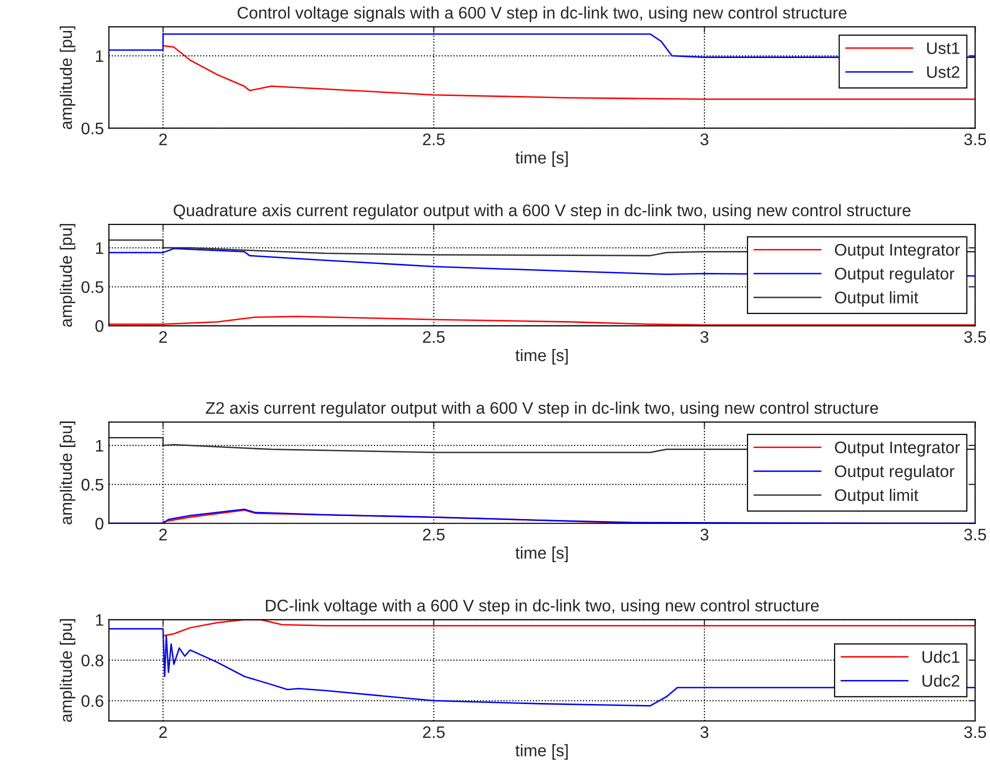 The width and height of the screenshot is (990, 767). Describe the element at coordinates (542, 14) in the screenshot. I see `chart-title: Control voltage signals with a 600 V step in dc-link two, using new control structure` at that location.